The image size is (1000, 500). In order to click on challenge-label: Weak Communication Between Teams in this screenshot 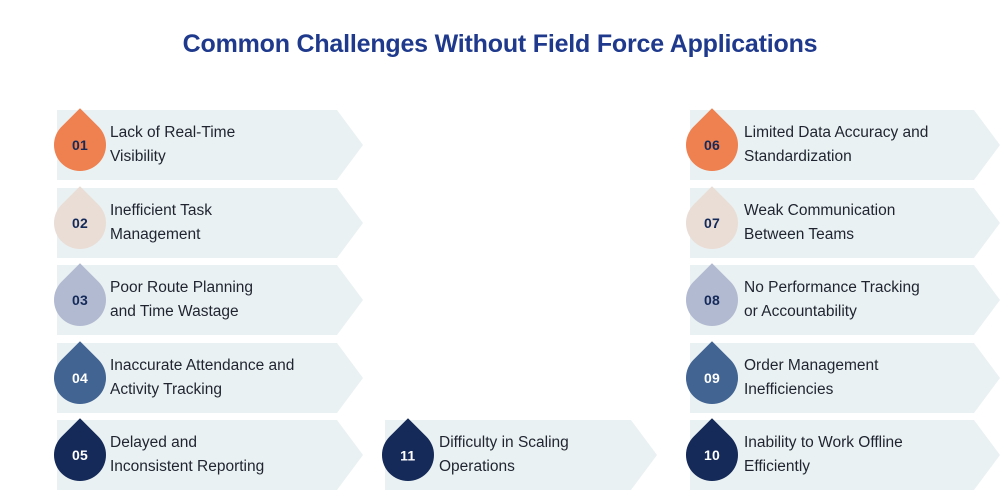, I will do `click(820, 222)`.